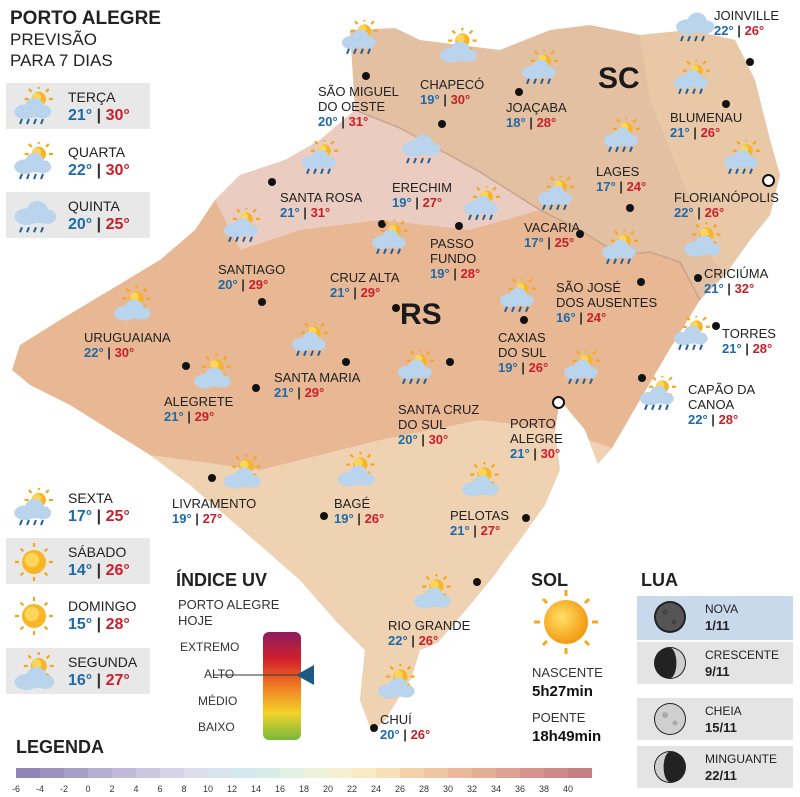  I want to click on city-name: URUGUAIANA, so click(127, 337).